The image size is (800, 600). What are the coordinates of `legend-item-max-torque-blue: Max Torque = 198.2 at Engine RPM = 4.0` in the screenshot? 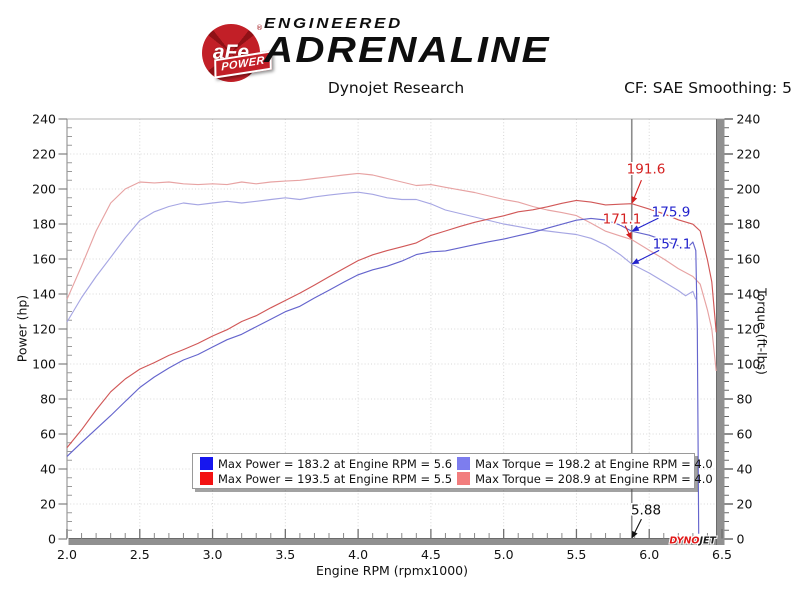 It's located at (582, 464).